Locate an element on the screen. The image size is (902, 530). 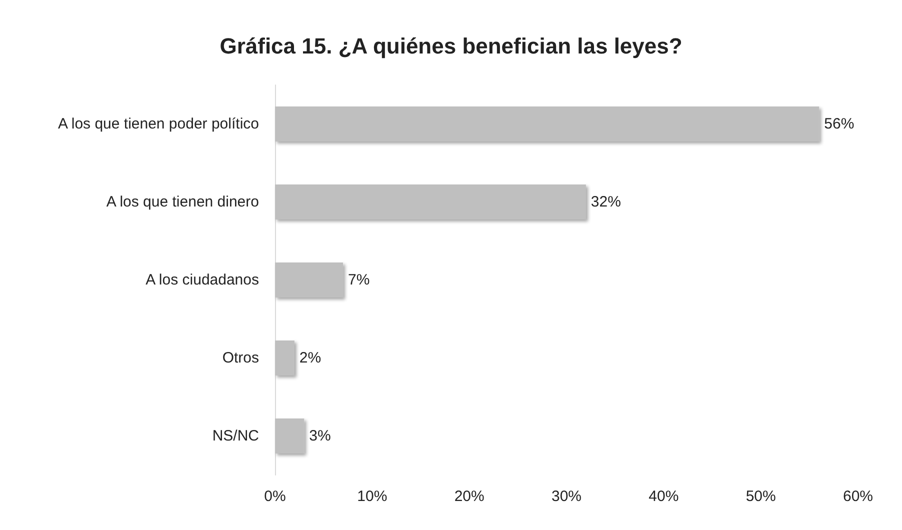
y-tick-label: A los ciudadanos is located at coordinates (202, 280).